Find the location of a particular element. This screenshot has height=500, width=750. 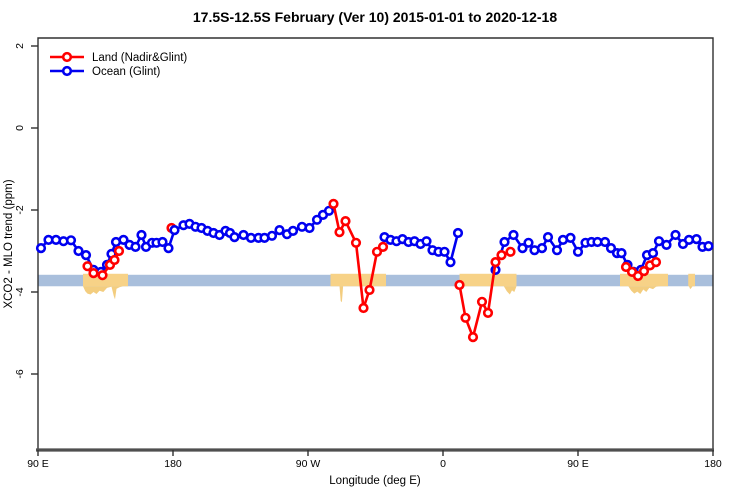

y-tick-label: 0 is located at coordinates (20, 128).